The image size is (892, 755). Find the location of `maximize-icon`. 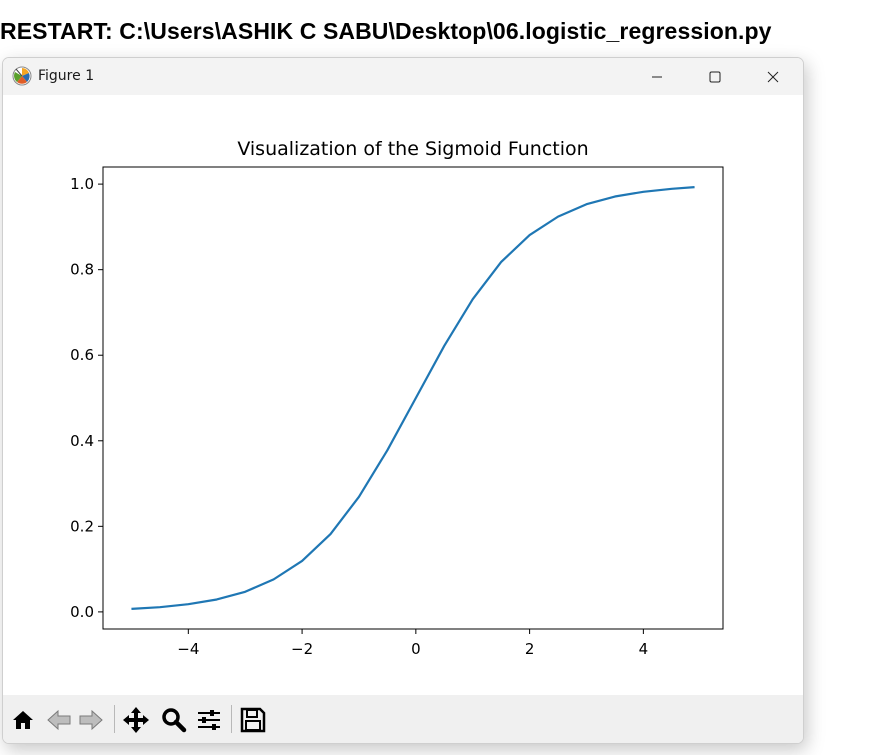

maximize-icon is located at coordinates (715, 76).